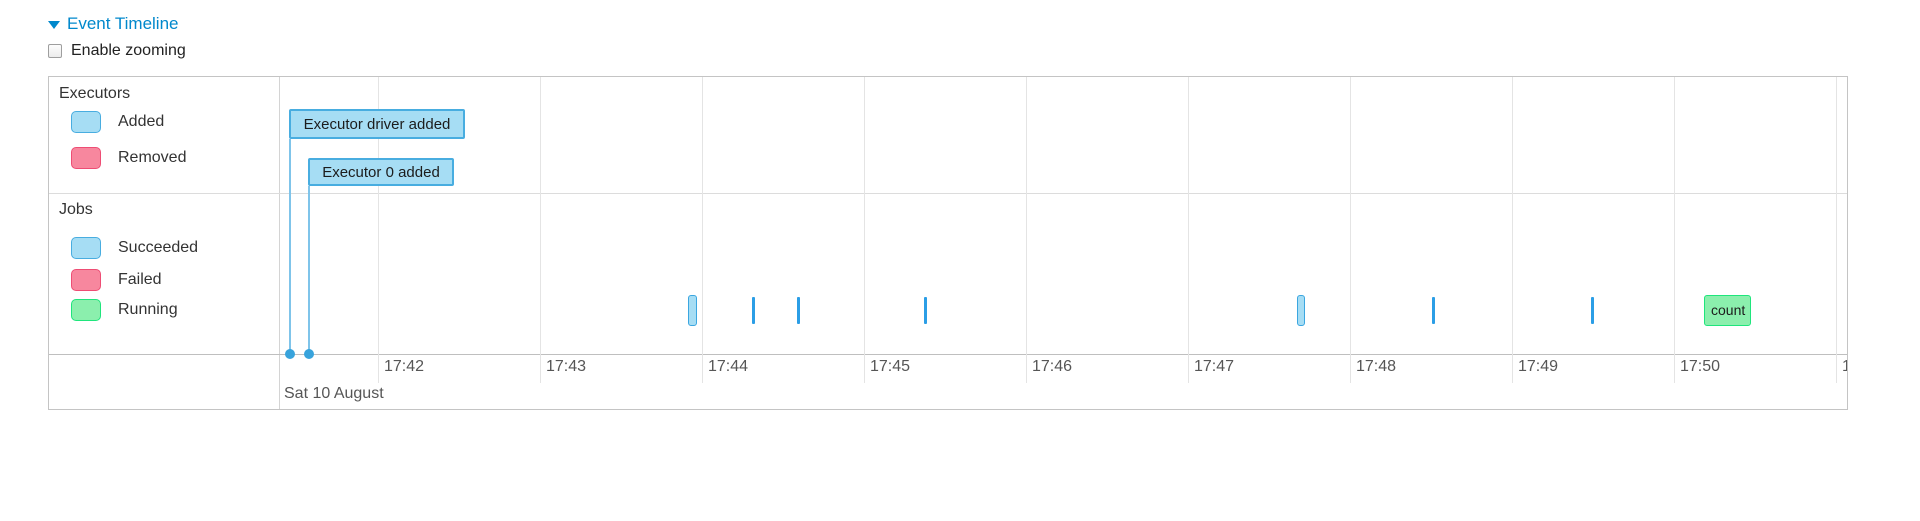 This screenshot has height=521, width=1920. What do you see at coordinates (123, 23) in the screenshot?
I see `event-timeline-title: Event Timeline` at bounding box center [123, 23].